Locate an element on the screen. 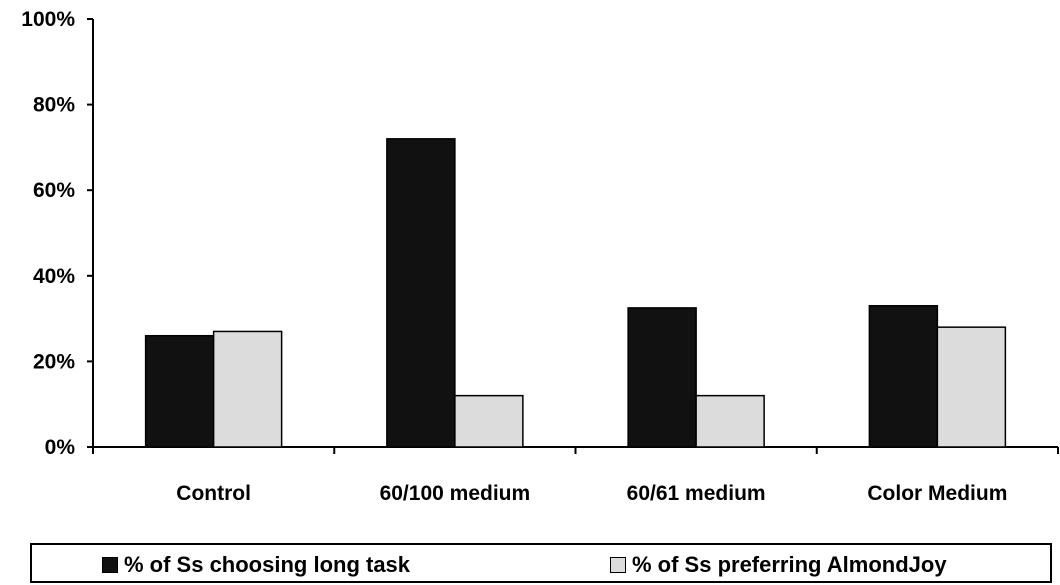 The height and width of the screenshot is (585, 1060). y-tick-label: 60% is located at coordinates (54, 190).